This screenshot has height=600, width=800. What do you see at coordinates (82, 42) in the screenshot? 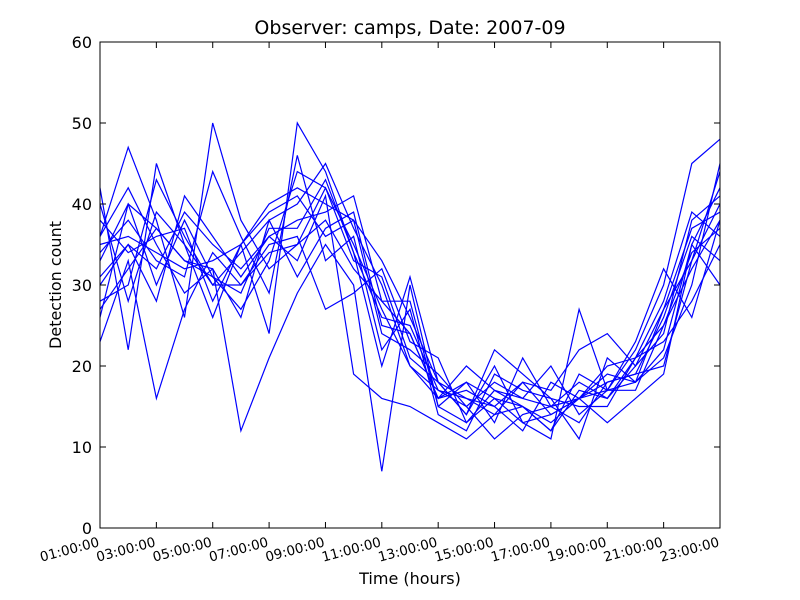
I see `y-tick-label: 60` at bounding box center [82, 42].